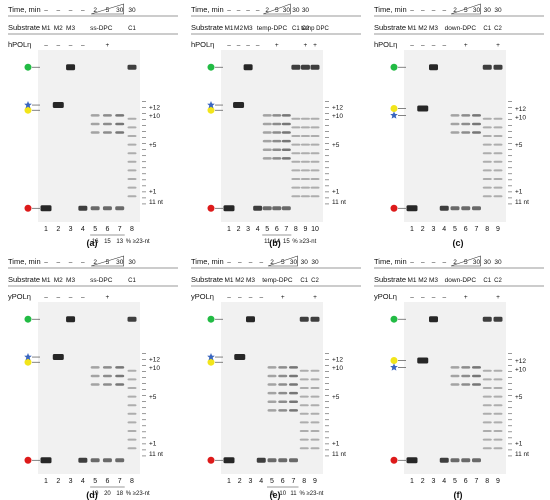 This screenshot has width=550, height=500. Describe the element at coordinates (390, 9) in the screenshot. I see `time-label: Time, min` at that location.